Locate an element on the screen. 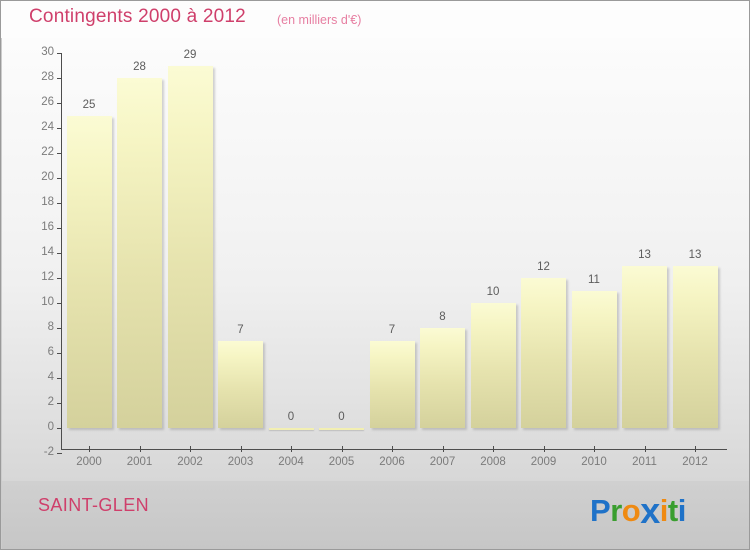 This screenshot has width=750, height=550. bar-2002 is located at coordinates (190, 246).